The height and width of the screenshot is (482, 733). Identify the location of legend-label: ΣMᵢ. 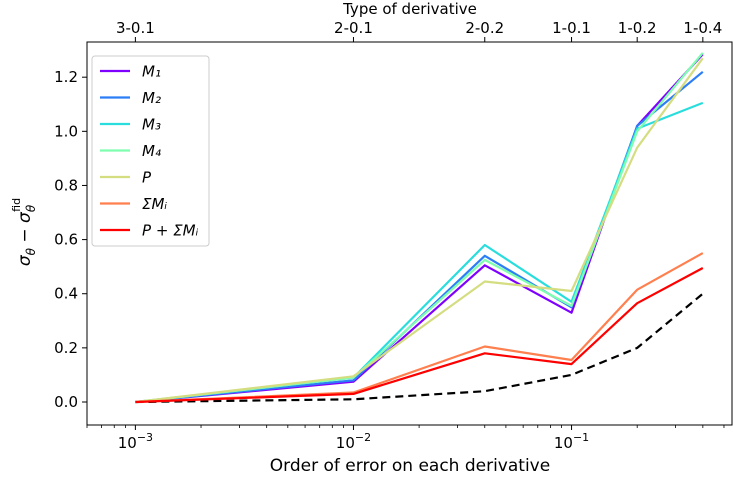
(154, 204).